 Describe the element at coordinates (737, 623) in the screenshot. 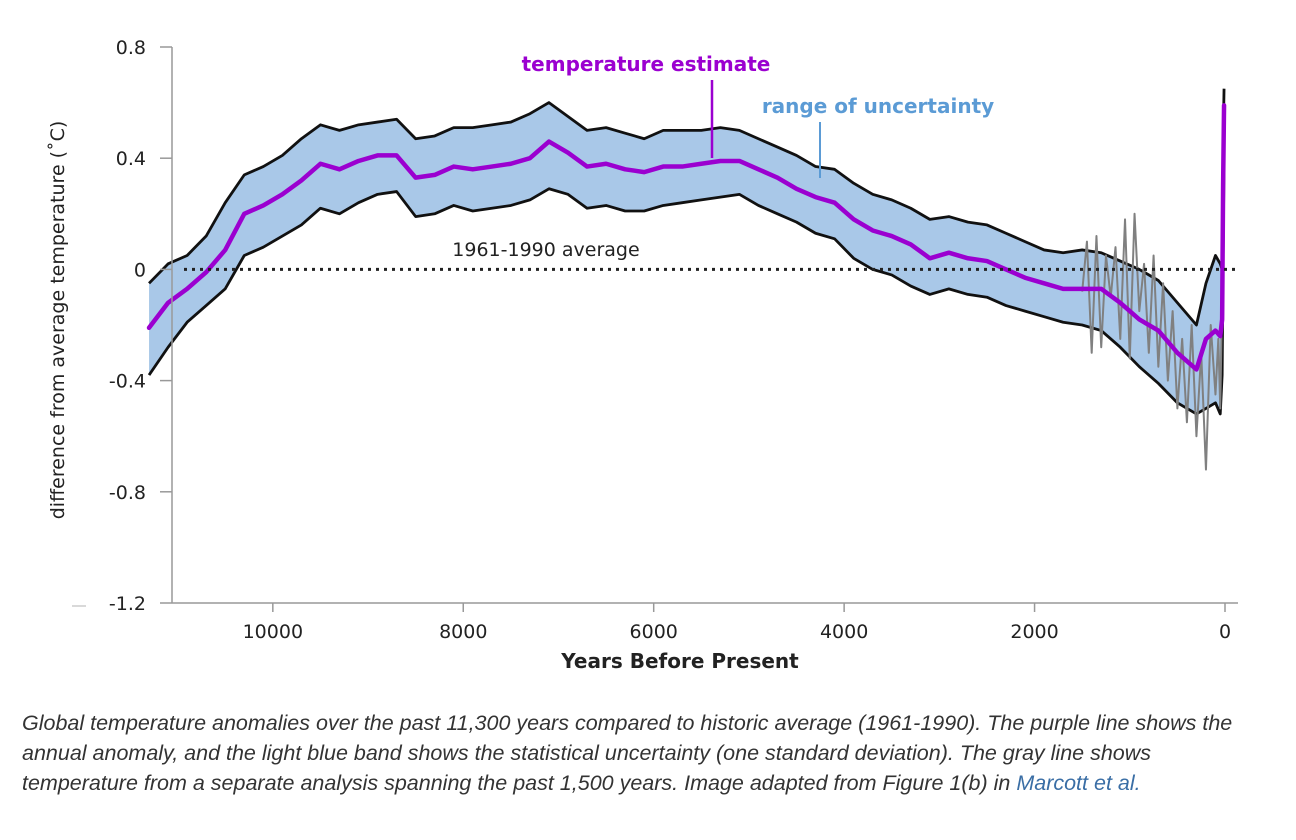

I see `x-ticks: 10000 8000 6000 4000 2000 0` at that location.